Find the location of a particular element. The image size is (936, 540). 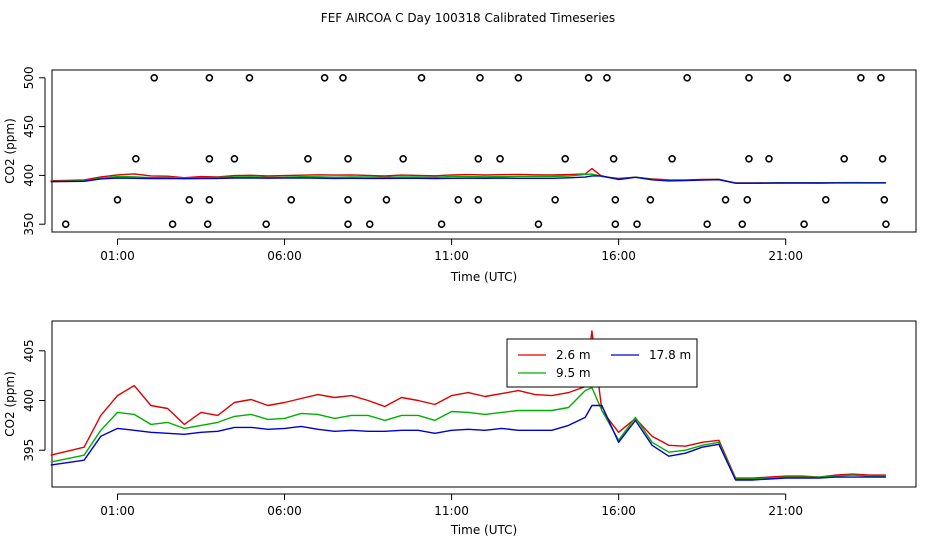

top-x-axis: 01:00 06:00 11:00 16:00 21:00 is located at coordinates (451, 250).